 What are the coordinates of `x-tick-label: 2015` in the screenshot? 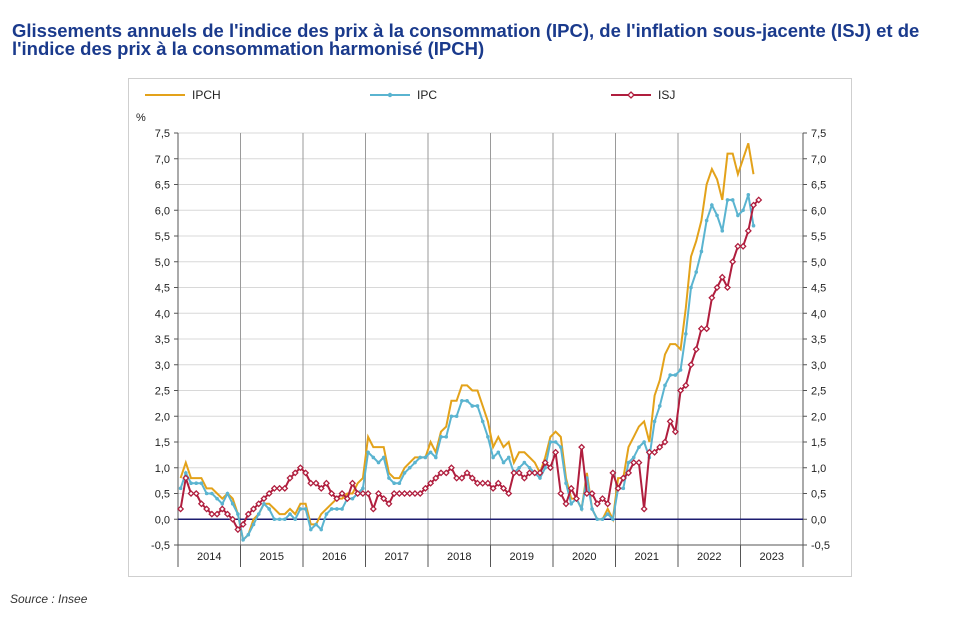 It's located at (272, 557).